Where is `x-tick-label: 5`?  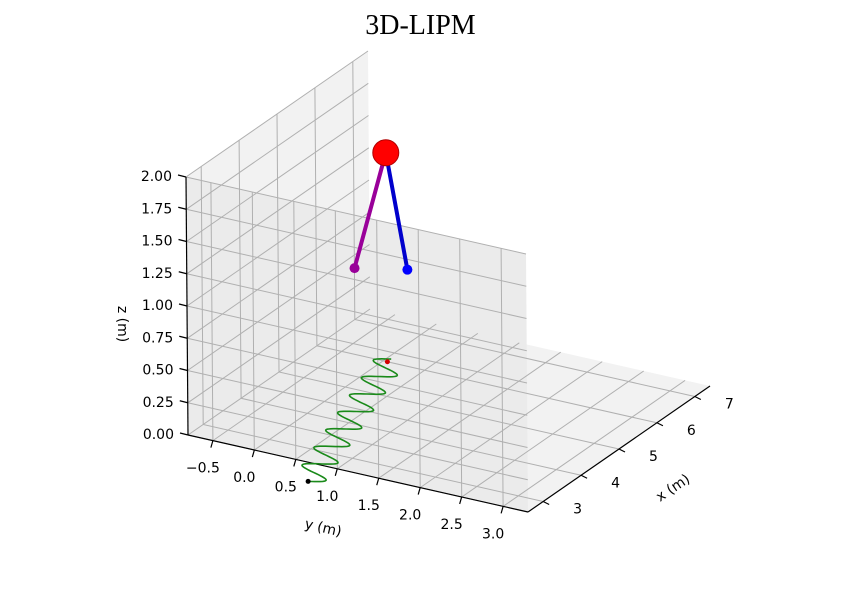 x-tick-label: 5 is located at coordinates (653, 457).